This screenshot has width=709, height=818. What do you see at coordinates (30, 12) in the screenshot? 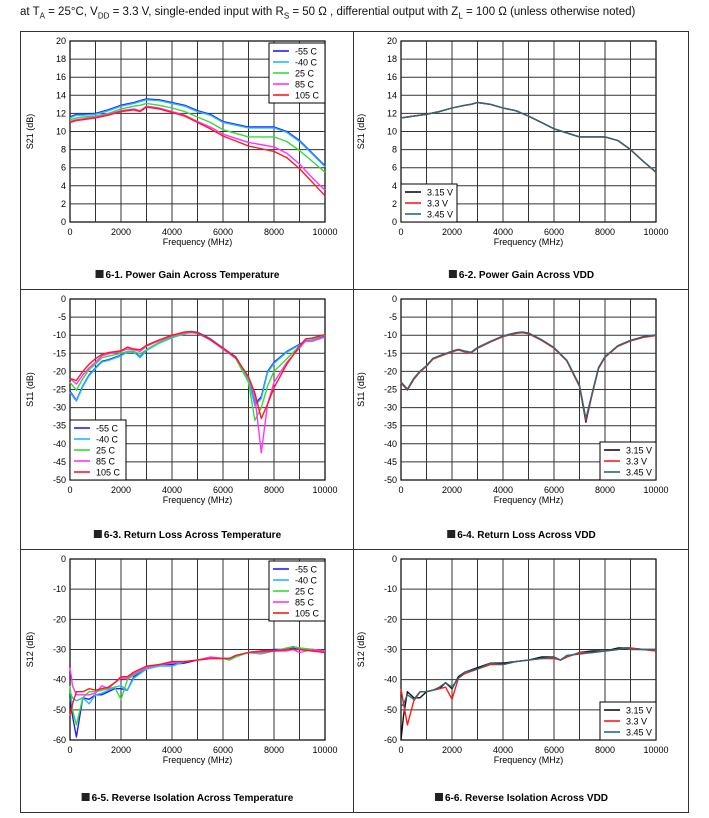
I see `header-text: at T` at bounding box center [30, 12].